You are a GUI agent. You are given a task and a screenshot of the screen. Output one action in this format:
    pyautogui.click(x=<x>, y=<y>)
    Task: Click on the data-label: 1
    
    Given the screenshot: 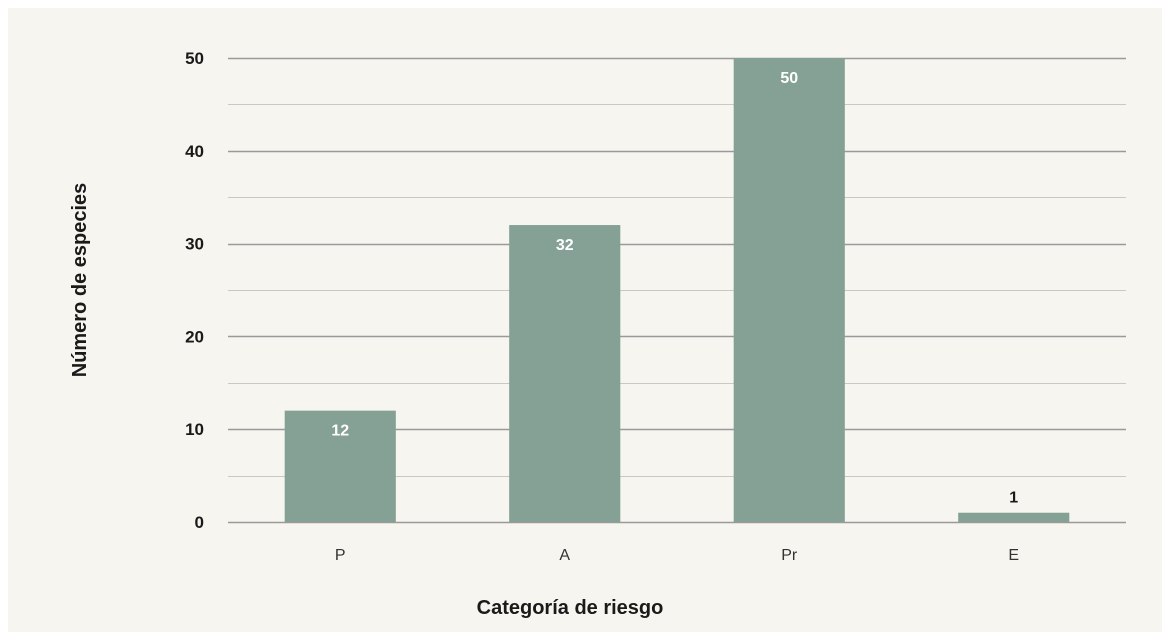 What is the action you would take?
    pyautogui.click(x=1013, y=498)
    